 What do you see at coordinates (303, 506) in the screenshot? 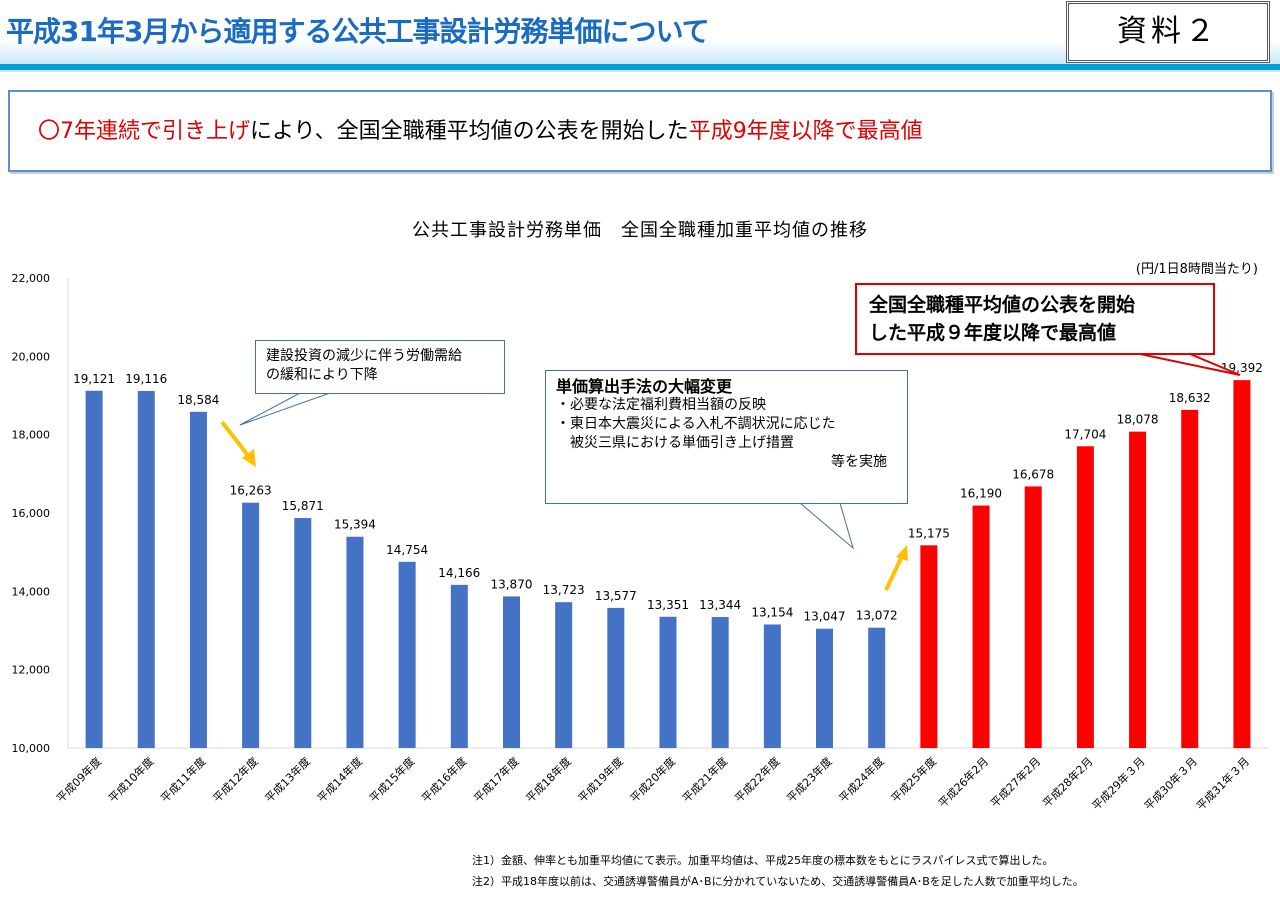
I see `data-label: 15,871` at bounding box center [303, 506].